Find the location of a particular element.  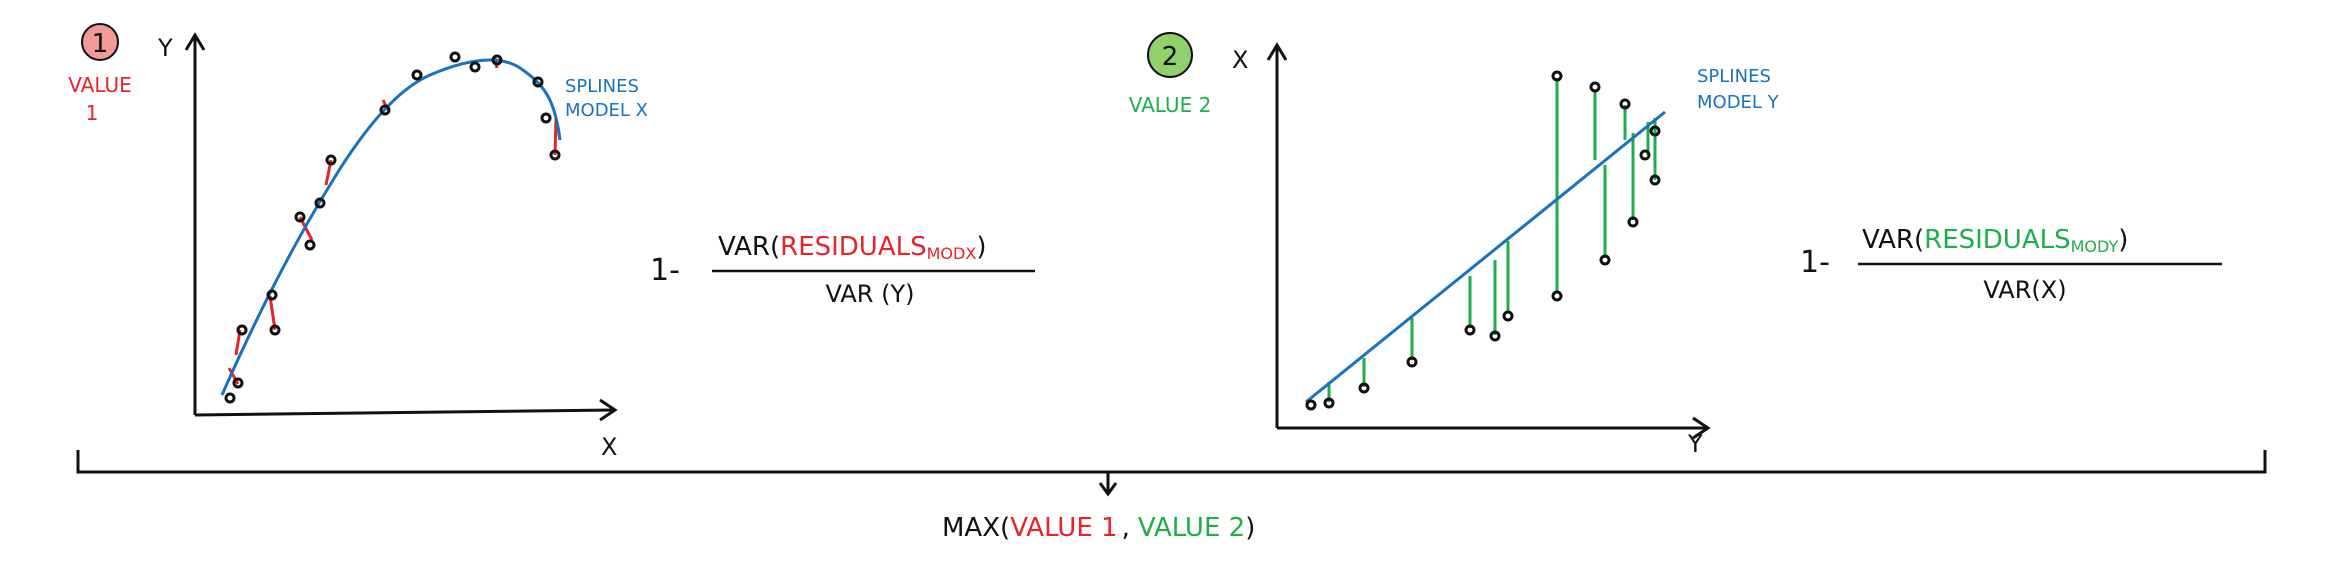

badge-1-number: 1 is located at coordinates (100, 44).